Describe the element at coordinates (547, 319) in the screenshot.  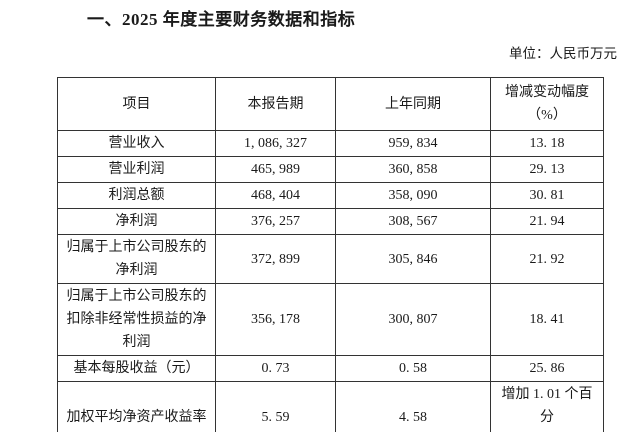
I see `change-value: 18. 41` at that location.